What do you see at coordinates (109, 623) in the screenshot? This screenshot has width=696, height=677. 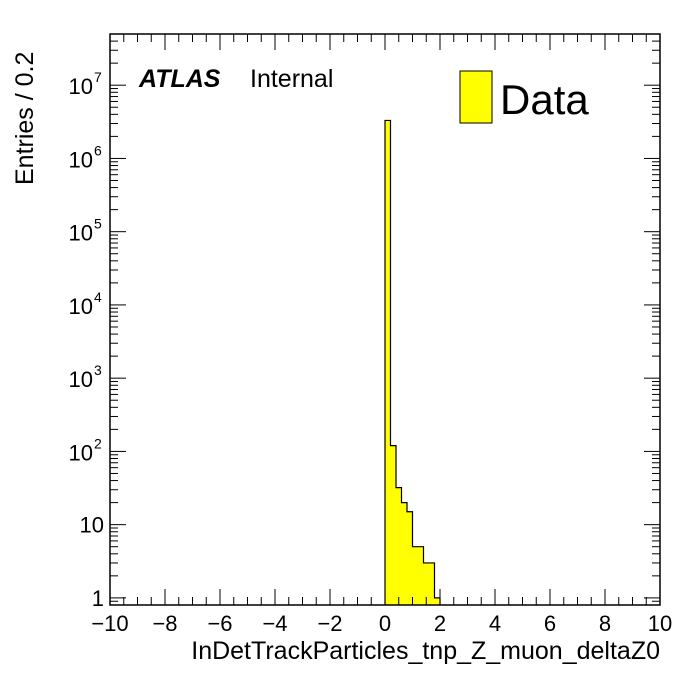 I see `x-tick-label: −10` at bounding box center [109, 623].